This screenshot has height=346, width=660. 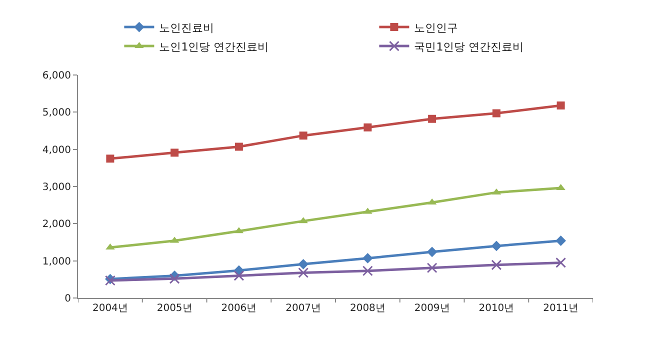 What do you see at coordinates (496, 308) in the screenshot?
I see `x-tick-label: 2010년` at bounding box center [496, 308].